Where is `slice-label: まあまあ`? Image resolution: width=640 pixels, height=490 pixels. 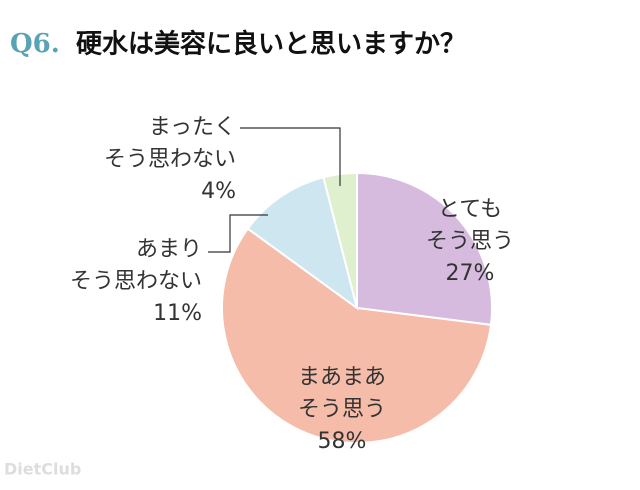
slice-label: まあまあ is located at coordinates (342, 377).